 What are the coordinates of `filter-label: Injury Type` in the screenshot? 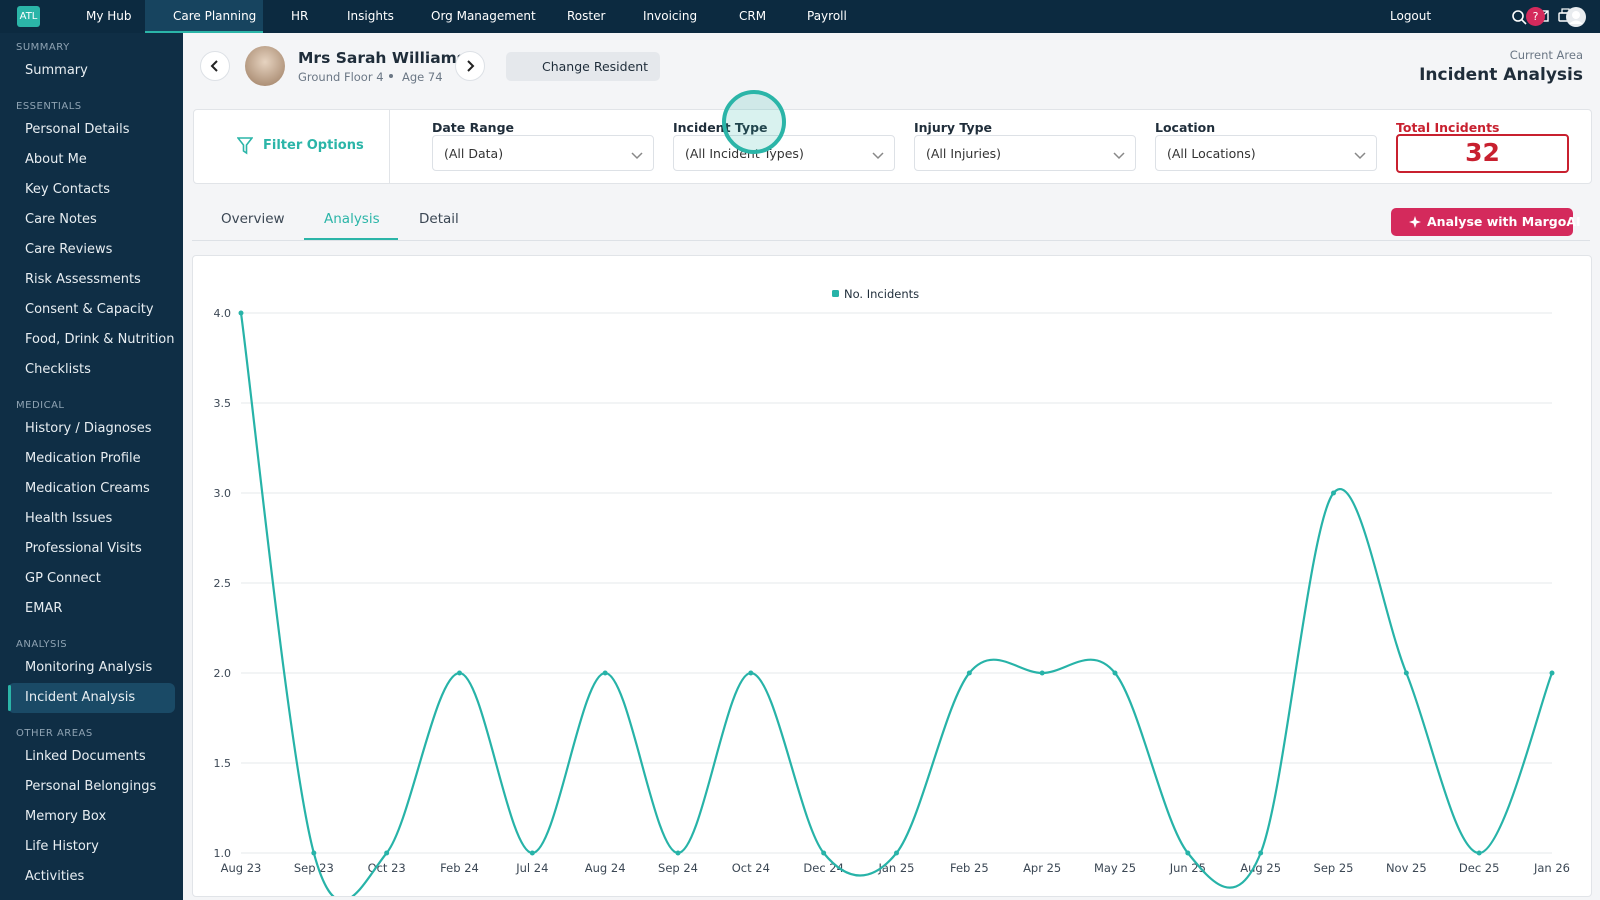 It's located at (953, 127).